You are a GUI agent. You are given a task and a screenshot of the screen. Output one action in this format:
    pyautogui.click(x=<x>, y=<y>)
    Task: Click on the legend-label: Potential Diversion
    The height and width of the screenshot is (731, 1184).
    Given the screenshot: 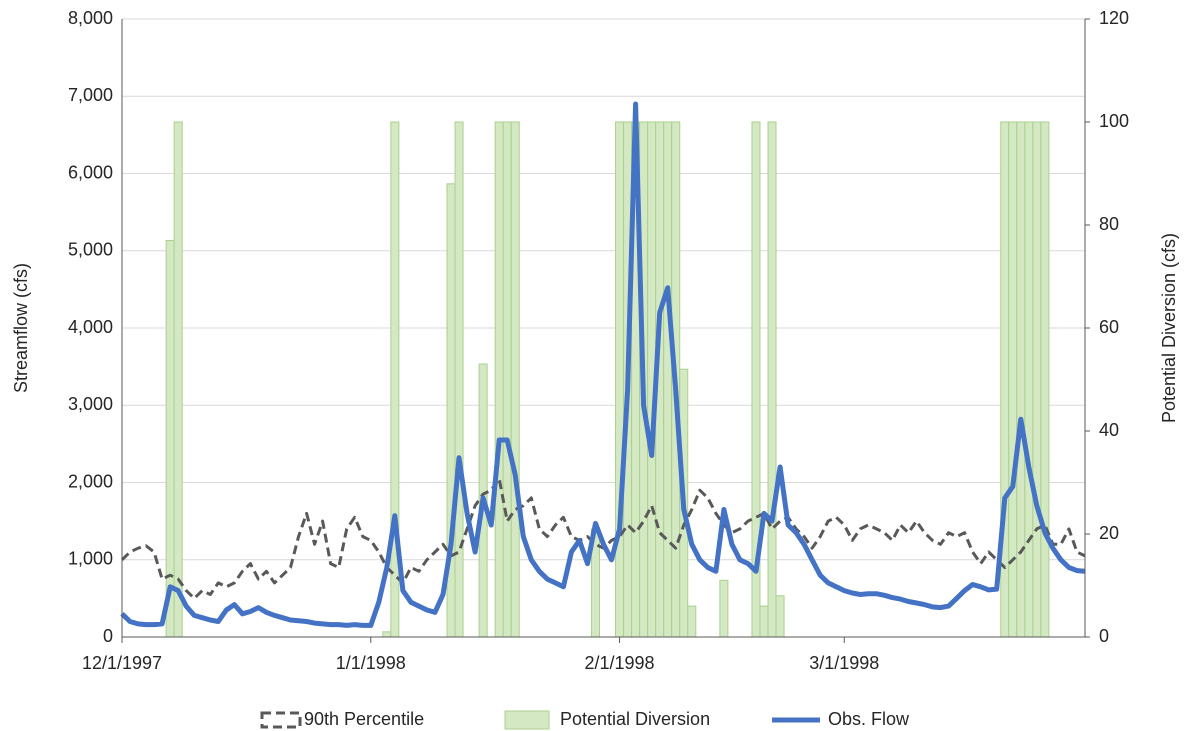 What is the action you would take?
    pyautogui.click(x=635, y=719)
    